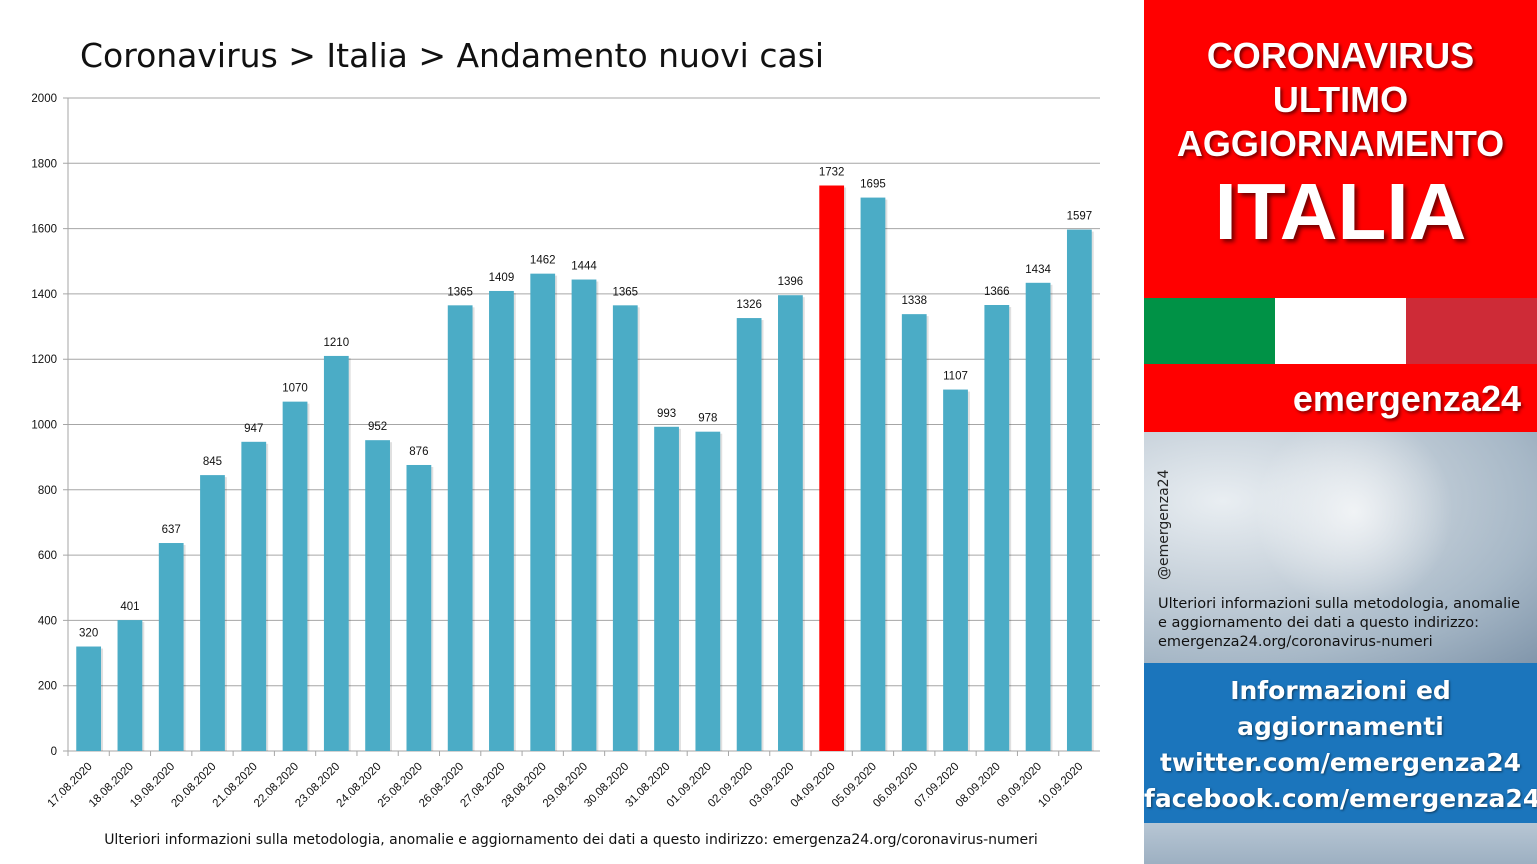 The image size is (1537, 864). I want to click on data-label: 952, so click(377, 427).